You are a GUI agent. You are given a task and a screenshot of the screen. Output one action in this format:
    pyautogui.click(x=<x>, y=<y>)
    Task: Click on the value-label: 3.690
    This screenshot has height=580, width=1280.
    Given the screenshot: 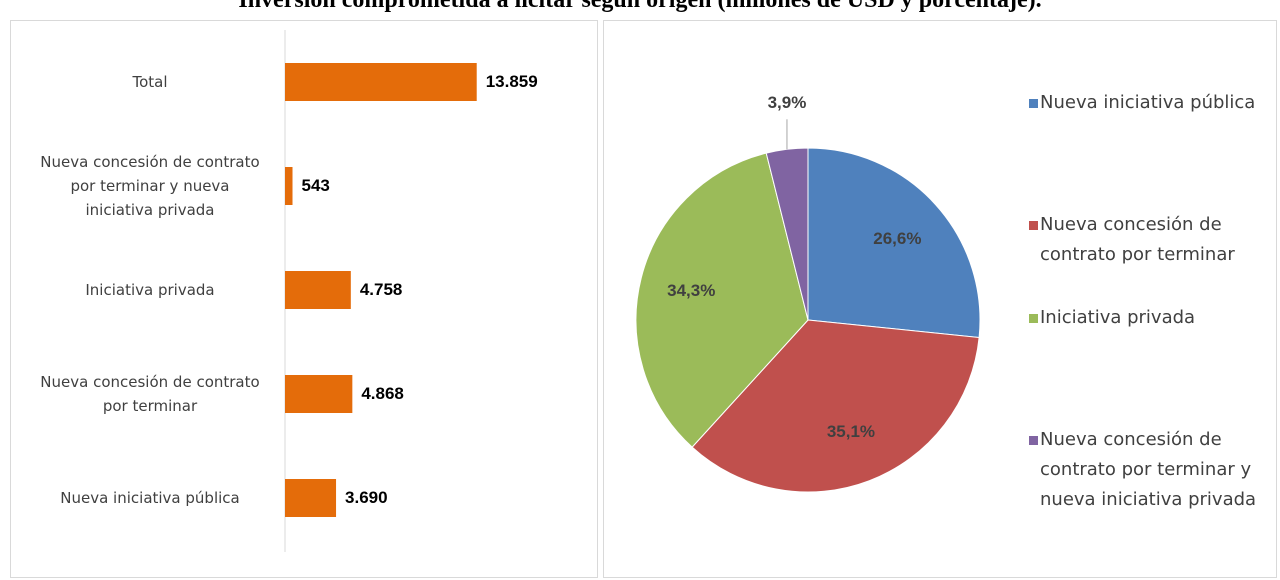 What is the action you would take?
    pyautogui.click(x=366, y=497)
    